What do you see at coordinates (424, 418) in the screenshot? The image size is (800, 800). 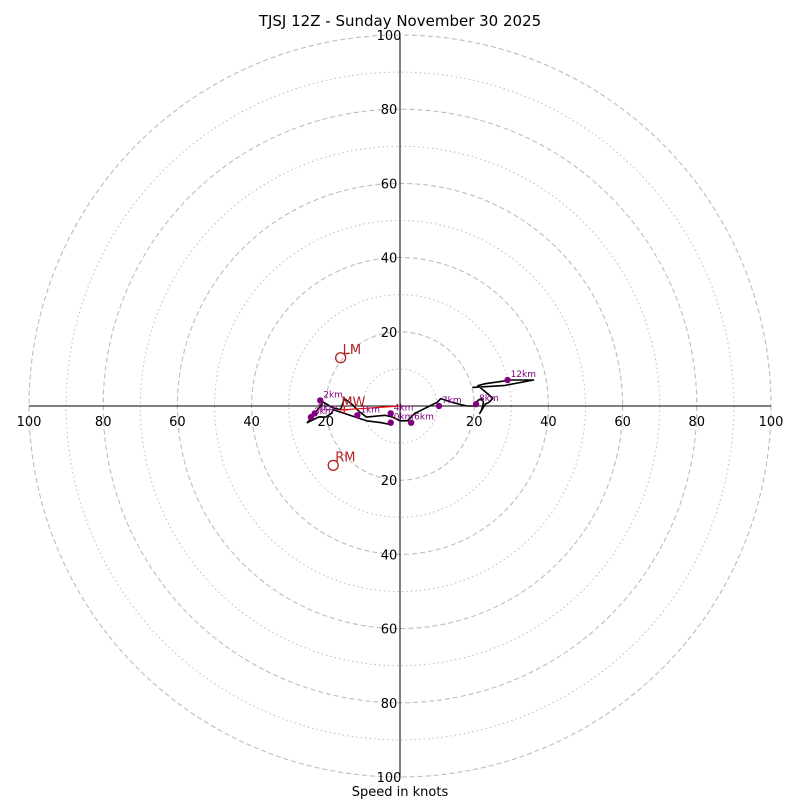 I see `height-marker-label: 6km` at bounding box center [424, 418].